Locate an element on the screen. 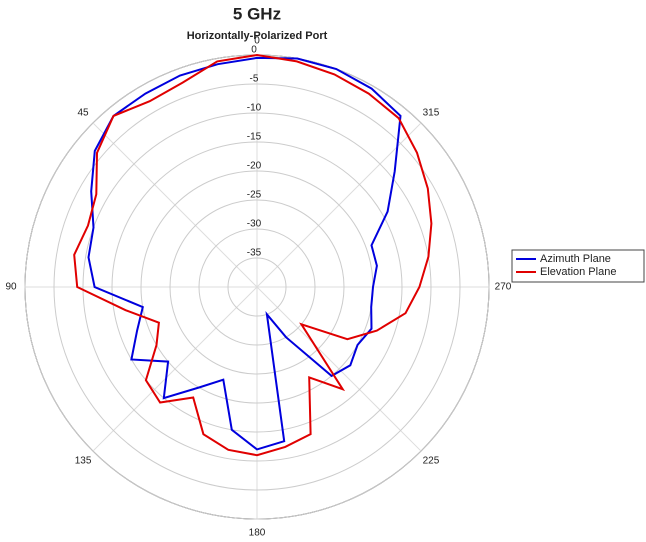 This screenshot has width=646, height=542. r-tick-label: -35 is located at coordinates (254, 253).